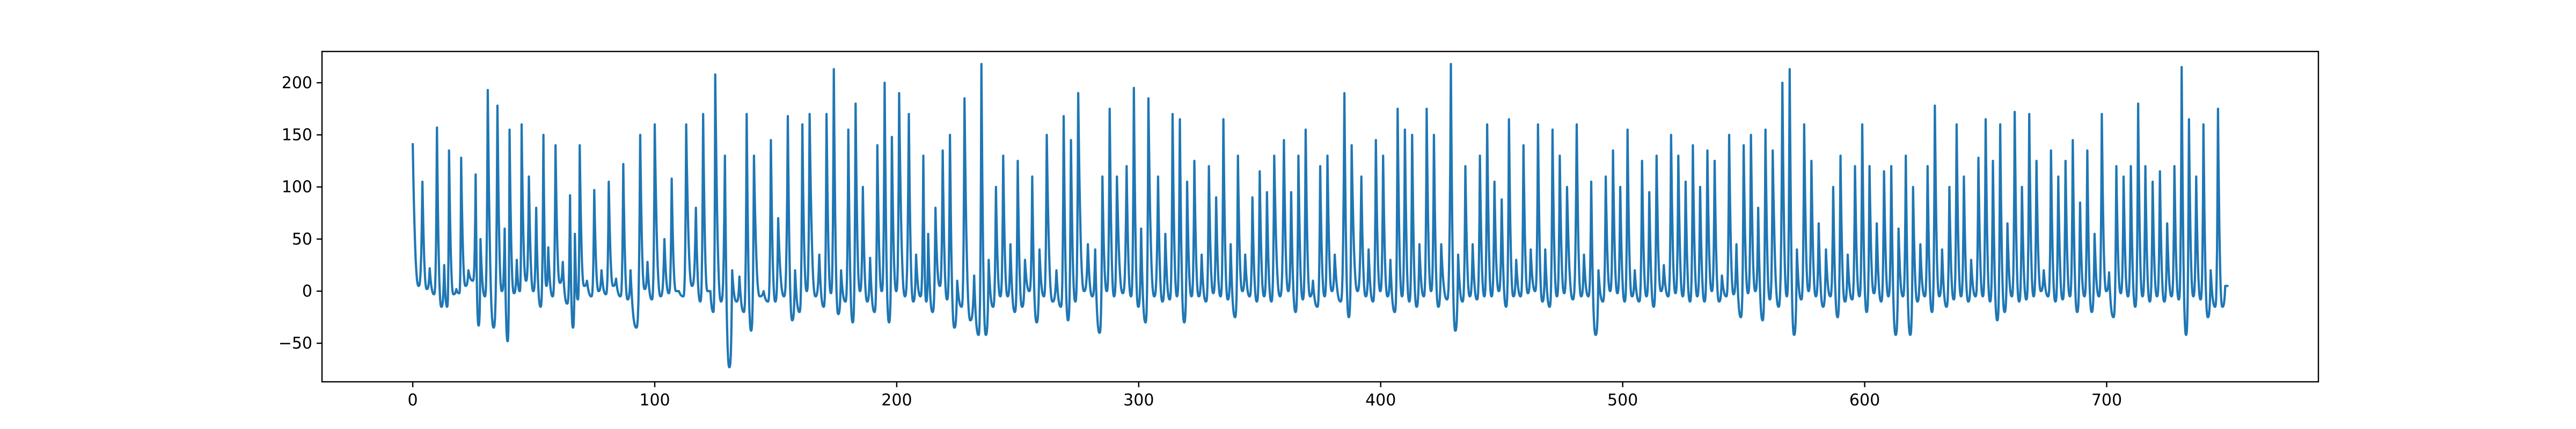 The width and height of the screenshot is (2576, 429). What do you see at coordinates (1864, 400) in the screenshot?
I see `x-tick-label: 600` at bounding box center [1864, 400].